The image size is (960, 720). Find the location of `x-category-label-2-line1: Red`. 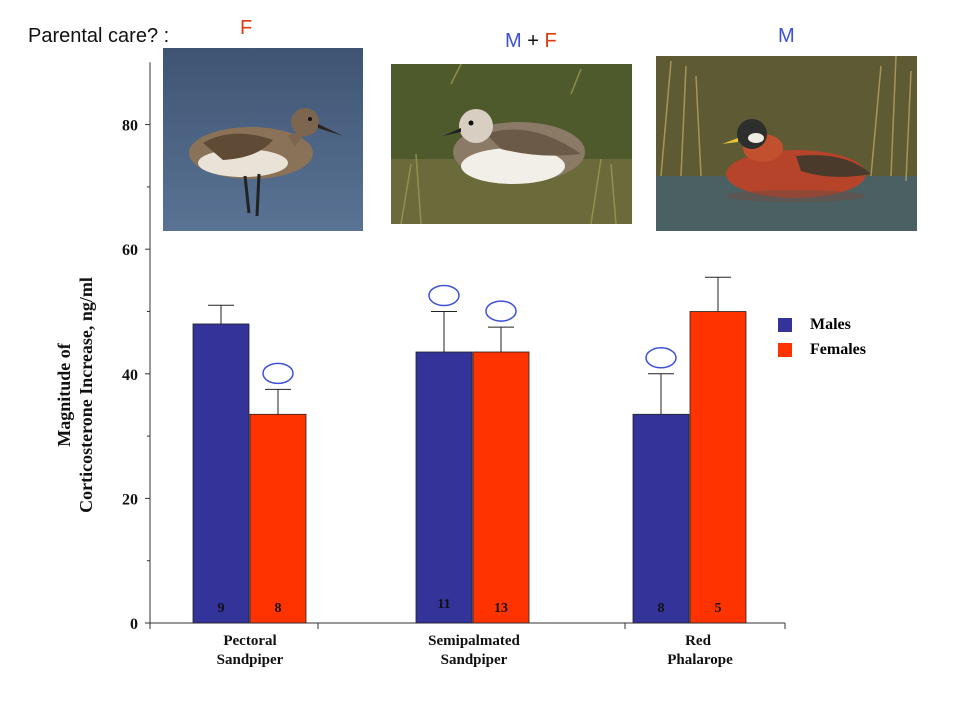

x-category-label-2-line1: Red is located at coordinates (698, 641).